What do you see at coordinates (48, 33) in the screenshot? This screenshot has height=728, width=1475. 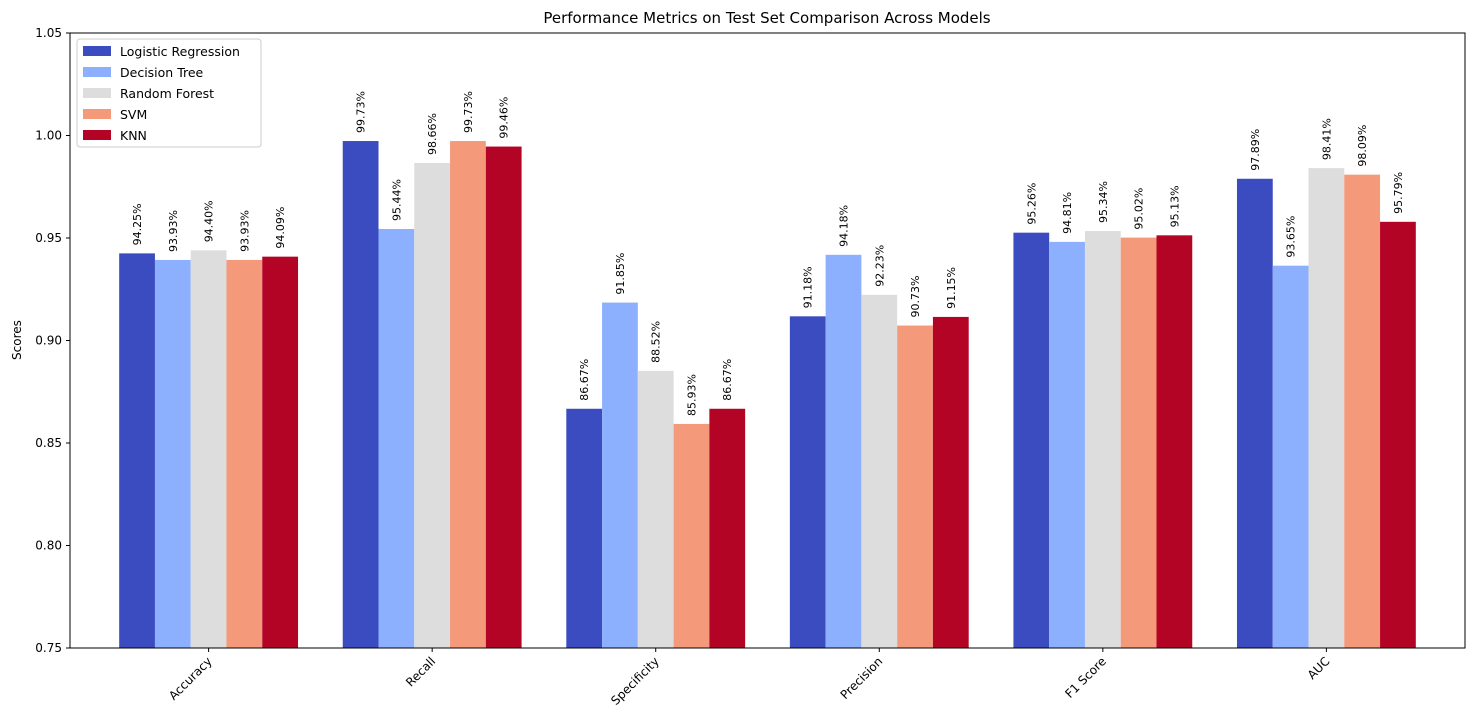 I see `y-tick-label: 1.05` at bounding box center [48, 33].